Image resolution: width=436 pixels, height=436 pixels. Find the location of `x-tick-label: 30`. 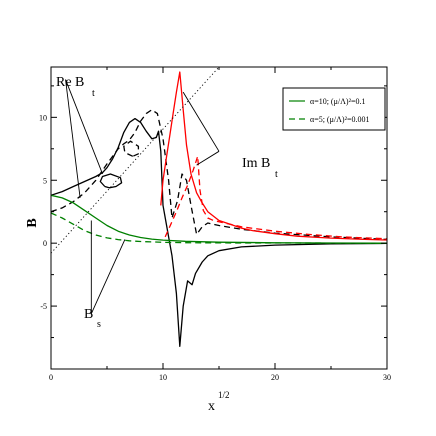

x-tick-label: 30 is located at coordinates (387, 377).